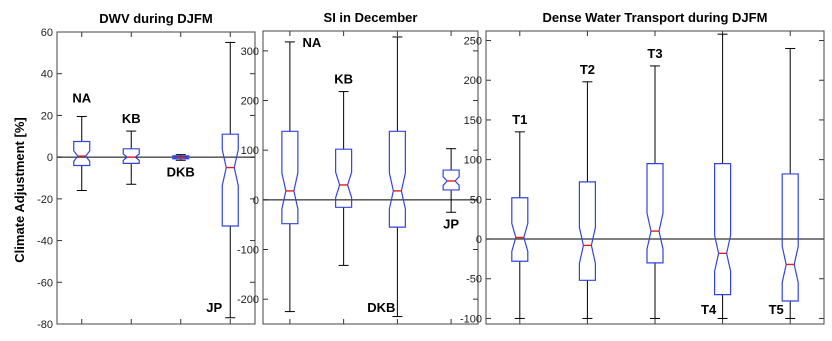 The height and width of the screenshot is (341, 832). What do you see at coordinates (45, 200) in the screenshot?
I see `y-tick-label: -20` at bounding box center [45, 200].